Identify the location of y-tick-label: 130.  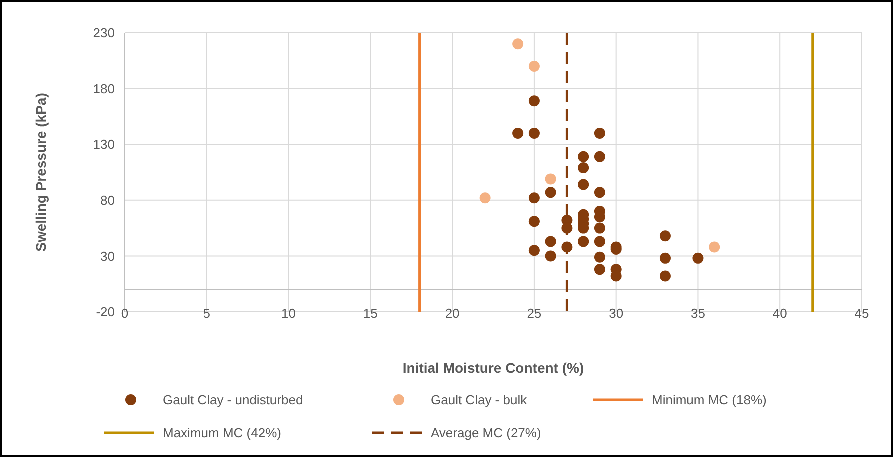
(104, 144).